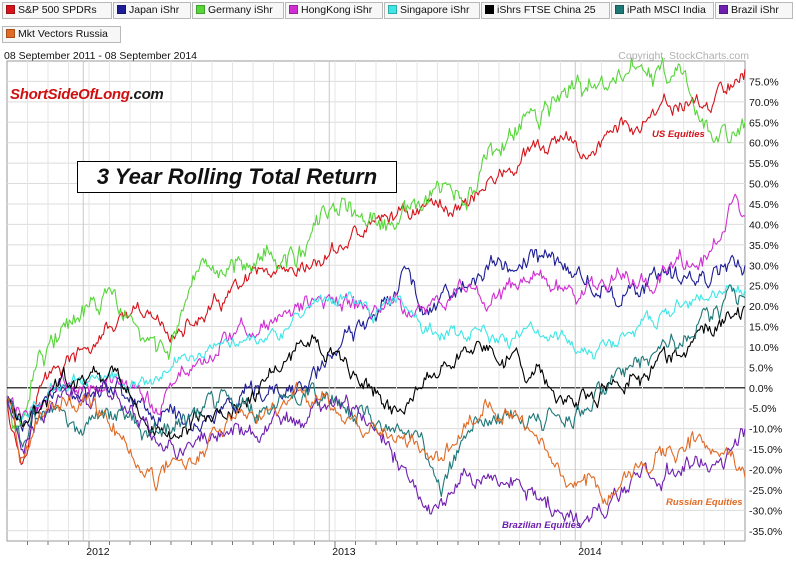  I want to click on legend-item-sp500: S&P 500 SPDRs, so click(57, 10).